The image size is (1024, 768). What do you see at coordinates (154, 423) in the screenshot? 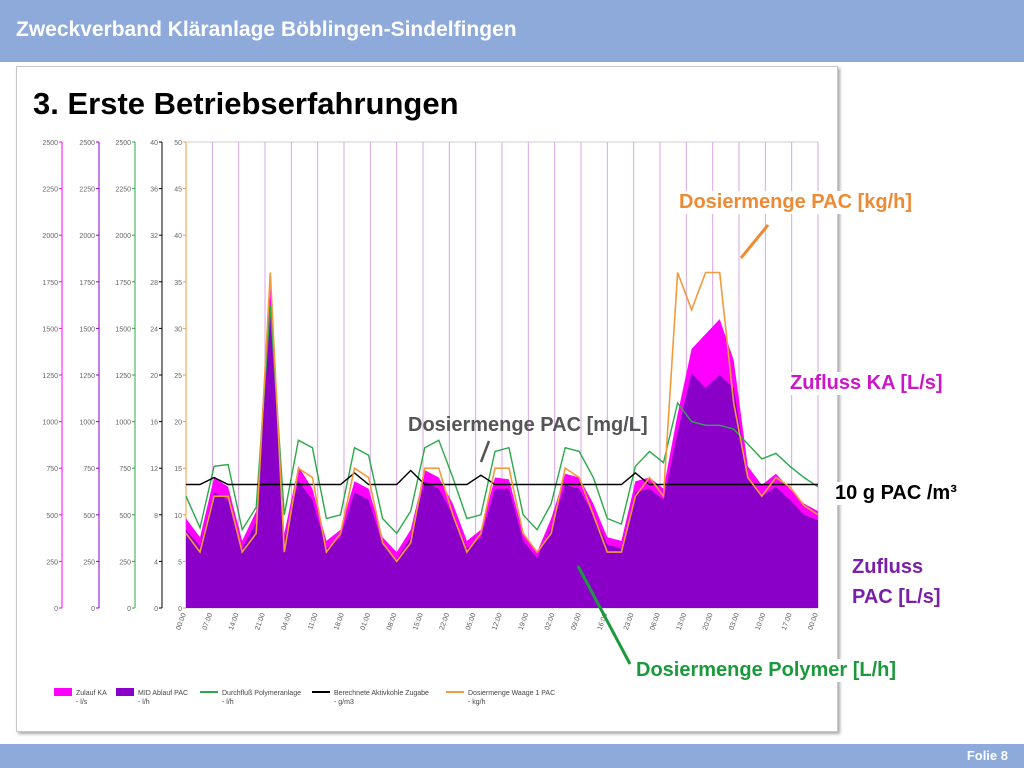
I see `y-tick-label: 16` at bounding box center [154, 423].